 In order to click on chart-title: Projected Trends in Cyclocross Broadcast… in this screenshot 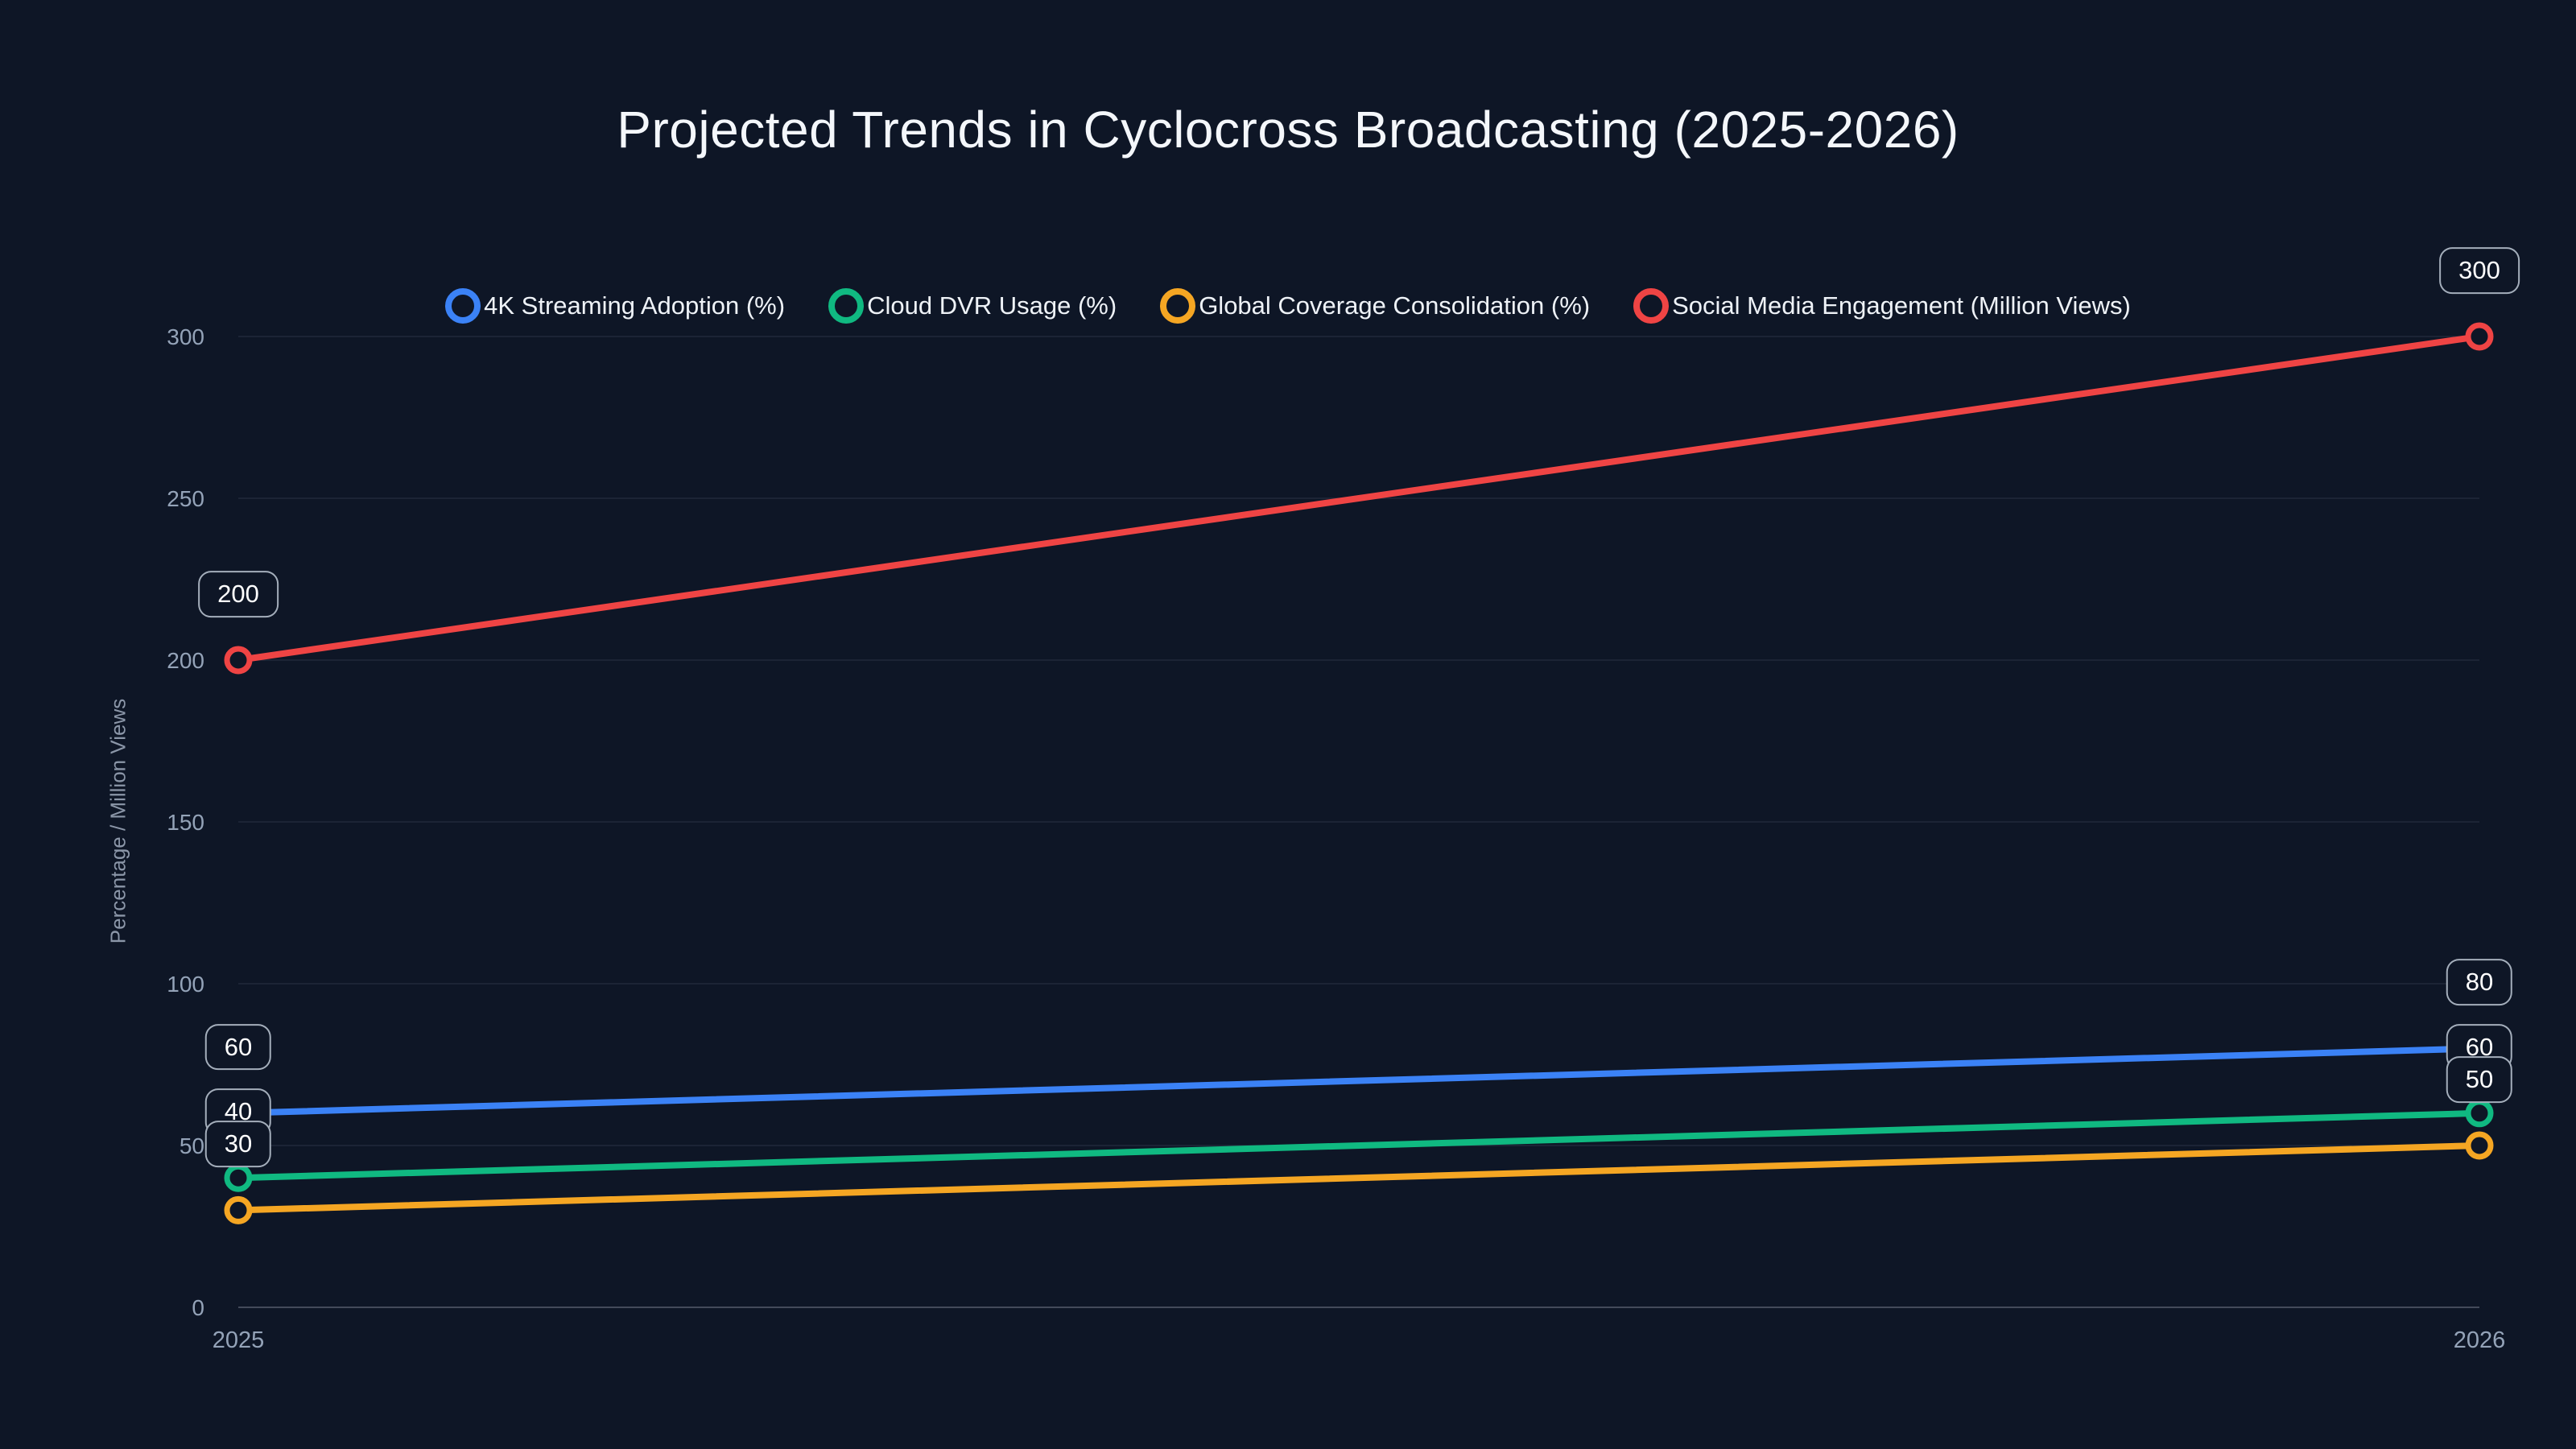, I will do `click(1288, 130)`.